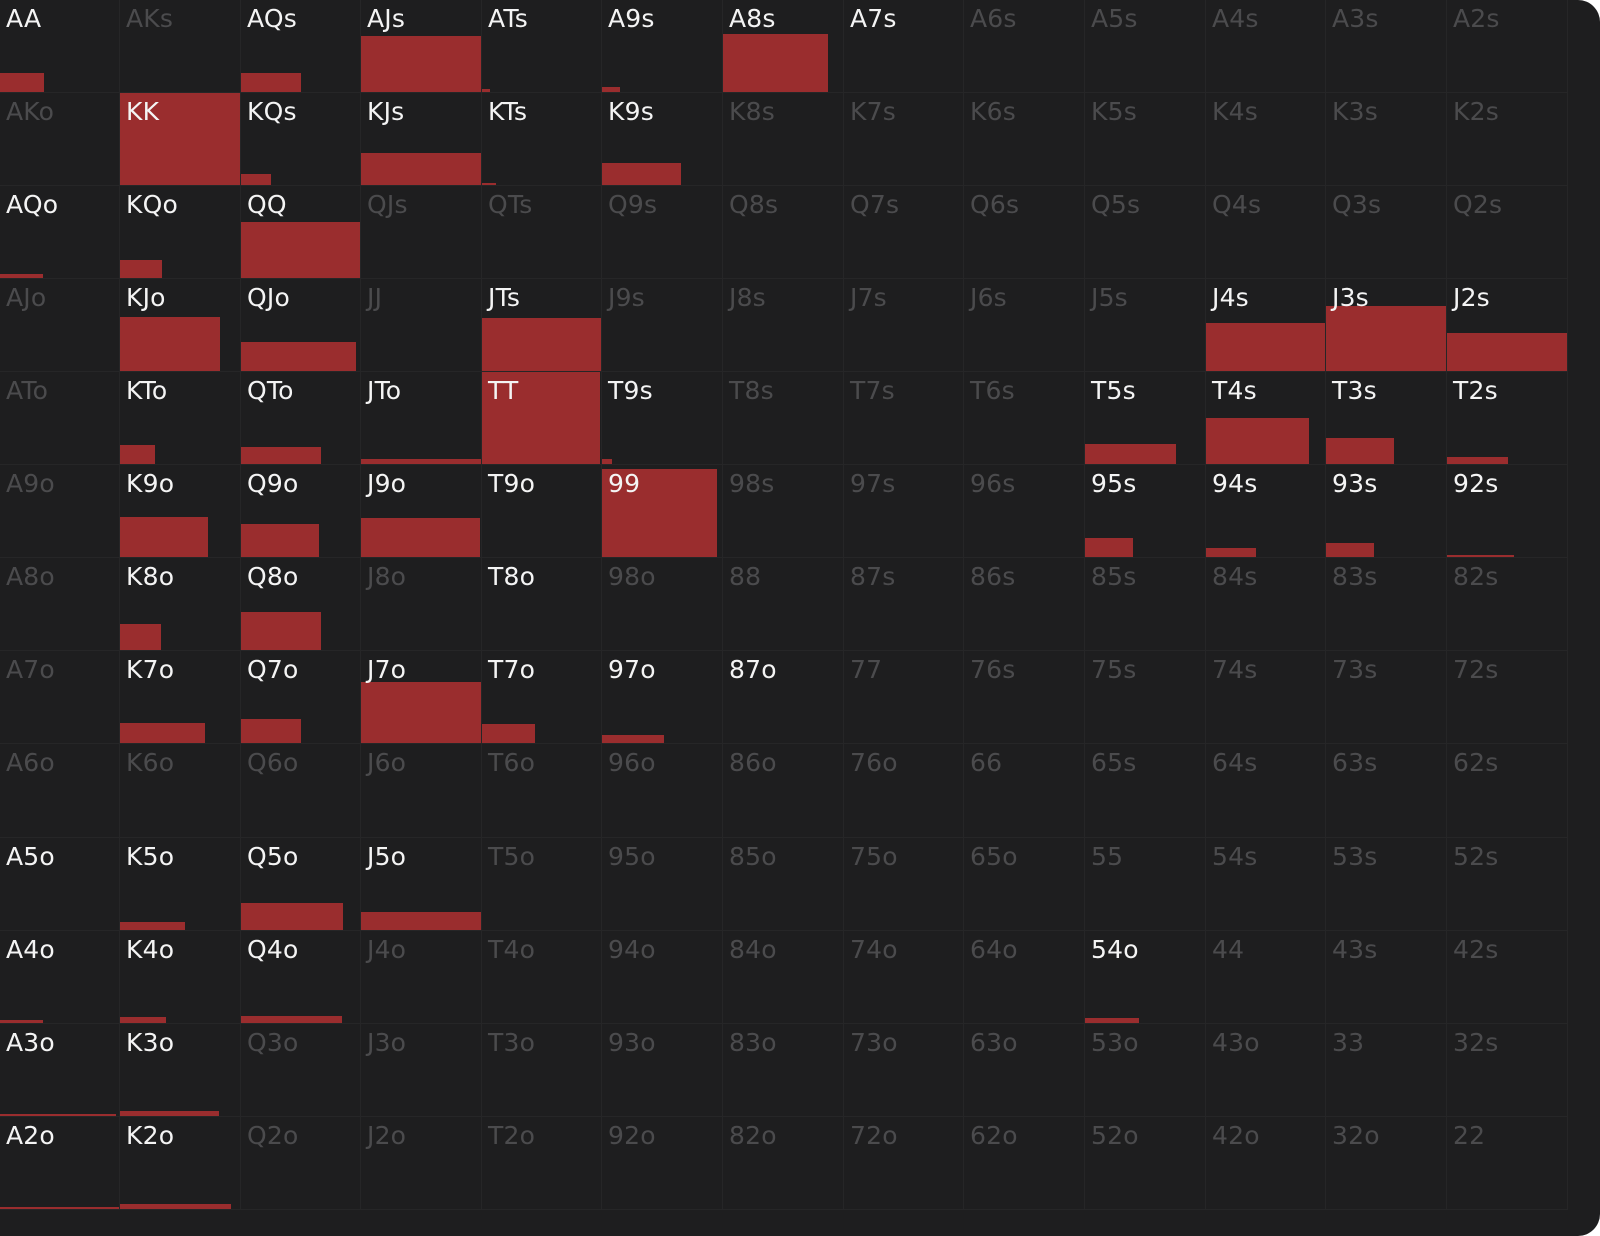 Image resolution: width=1600 pixels, height=1236 pixels. What do you see at coordinates (1507, 139) in the screenshot?
I see `hand-cell-k2s: K2s` at bounding box center [1507, 139].